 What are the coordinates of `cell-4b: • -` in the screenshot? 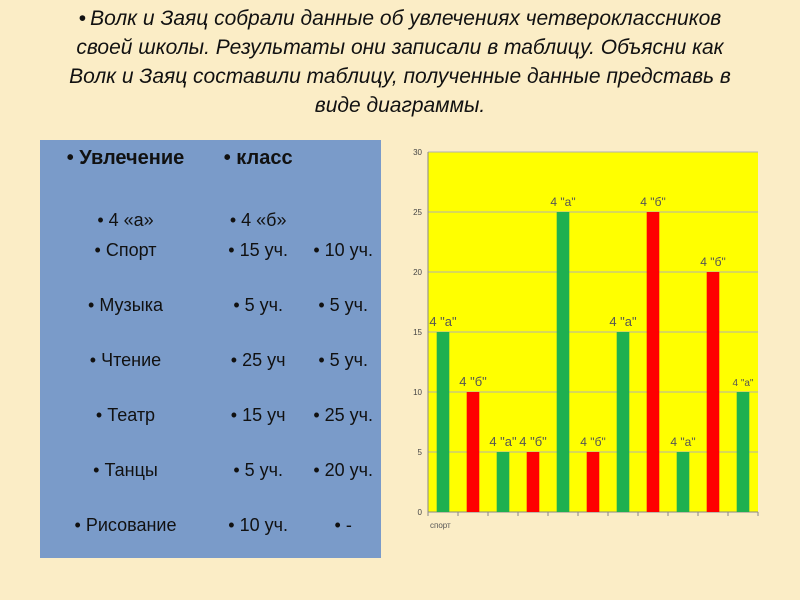 It's located at (343, 525).